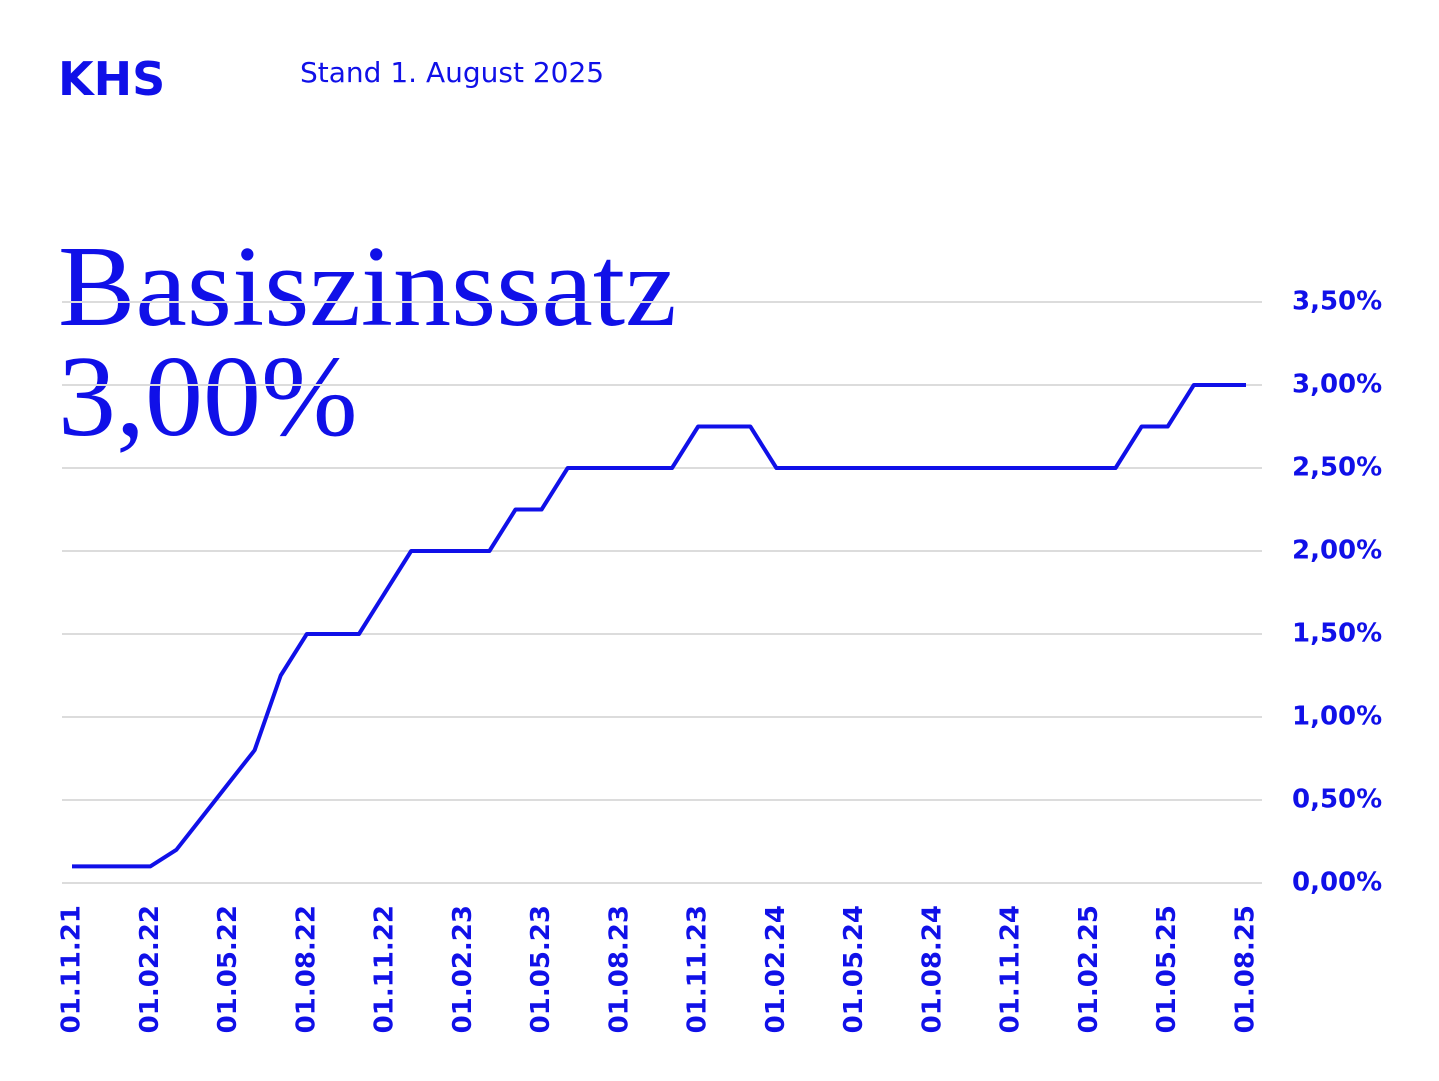 The width and height of the screenshot is (1439, 1081). I want to click on x-tick-label: 01.05.23, so click(541, 969).